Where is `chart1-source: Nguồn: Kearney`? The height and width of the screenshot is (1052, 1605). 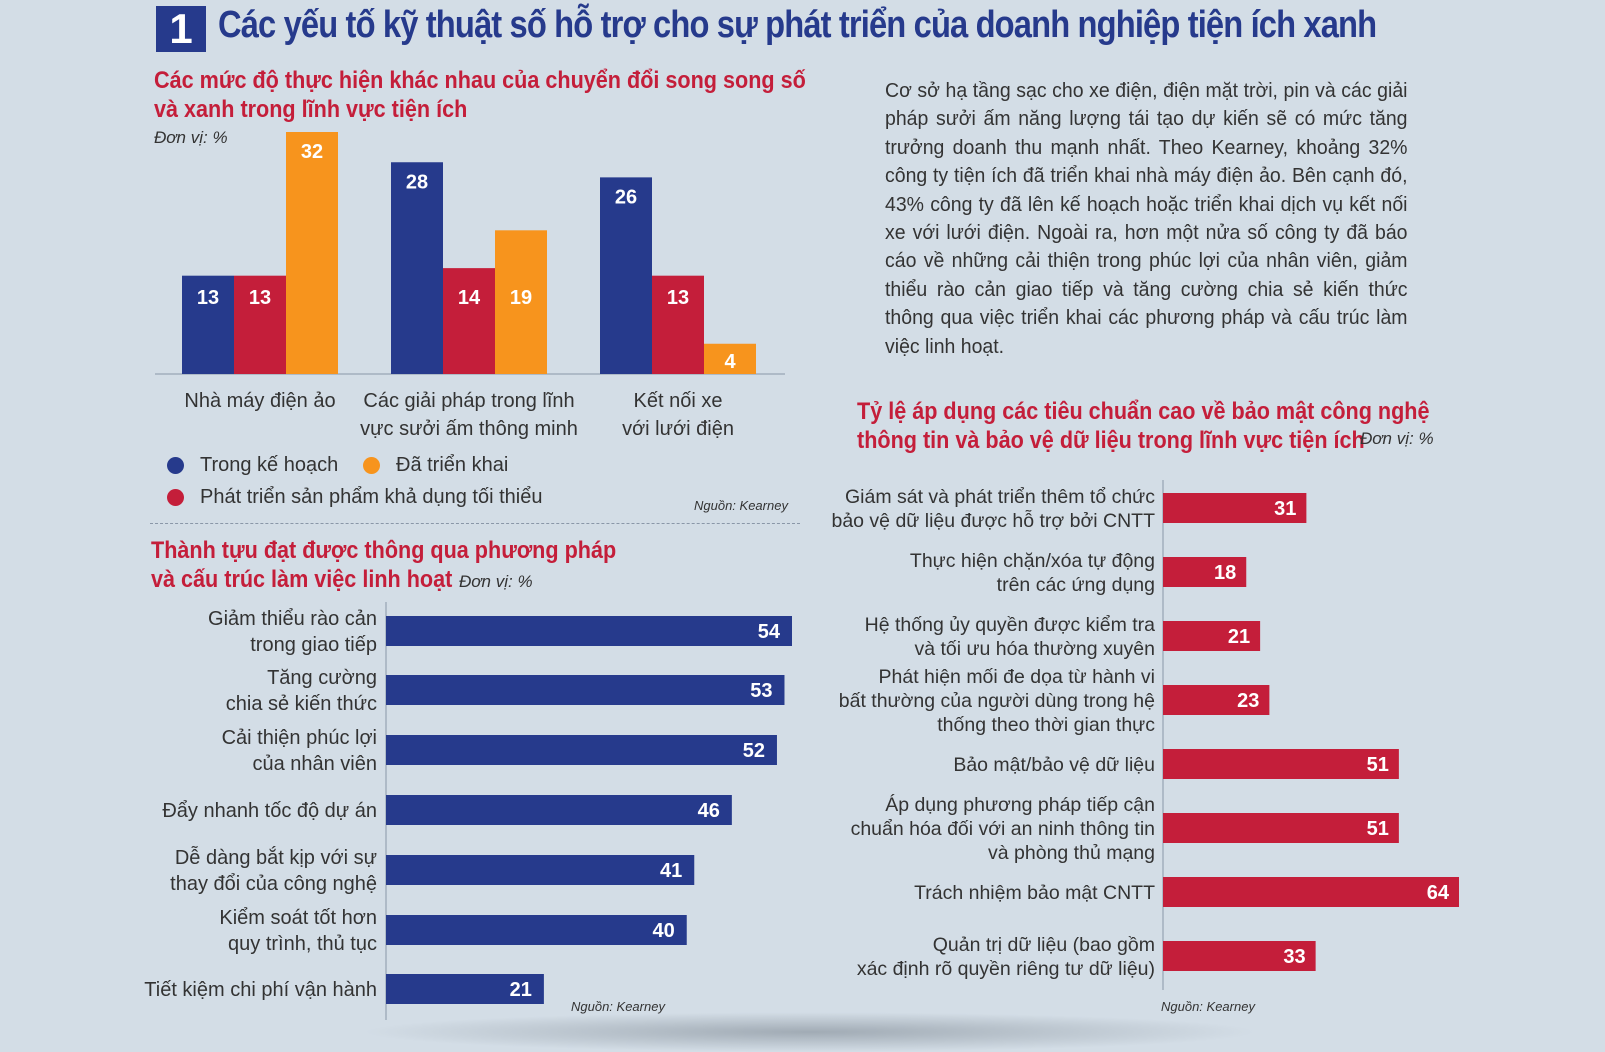
chart1-source: Nguồn: Kearney is located at coordinates (741, 505).